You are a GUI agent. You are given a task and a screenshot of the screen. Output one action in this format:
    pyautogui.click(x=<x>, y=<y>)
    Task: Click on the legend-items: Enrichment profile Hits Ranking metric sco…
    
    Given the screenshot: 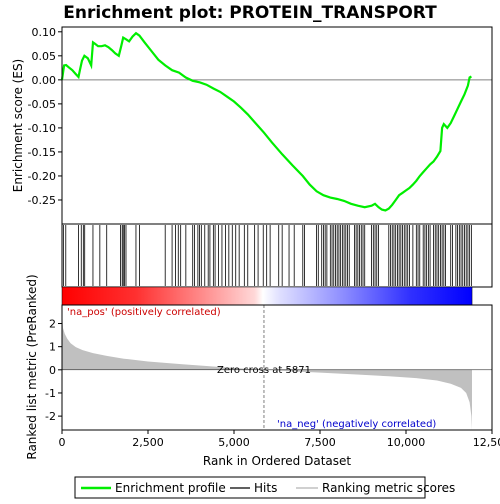 What is the action you would take?
    pyautogui.click(x=268, y=488)
    